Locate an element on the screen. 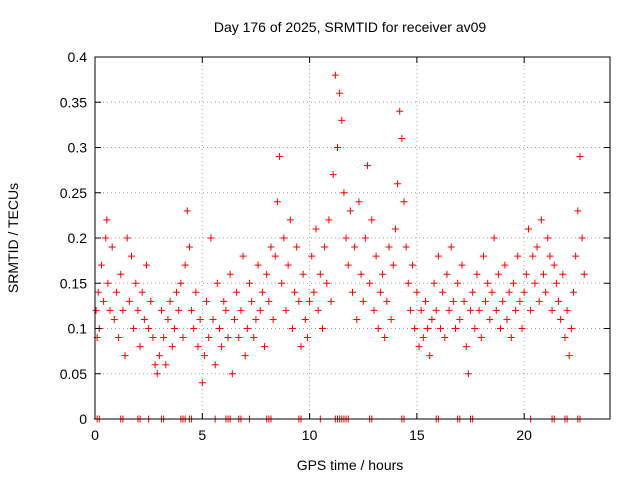  y-axis-label: SRMTID / TECUs is located at coordinates (13, 238).